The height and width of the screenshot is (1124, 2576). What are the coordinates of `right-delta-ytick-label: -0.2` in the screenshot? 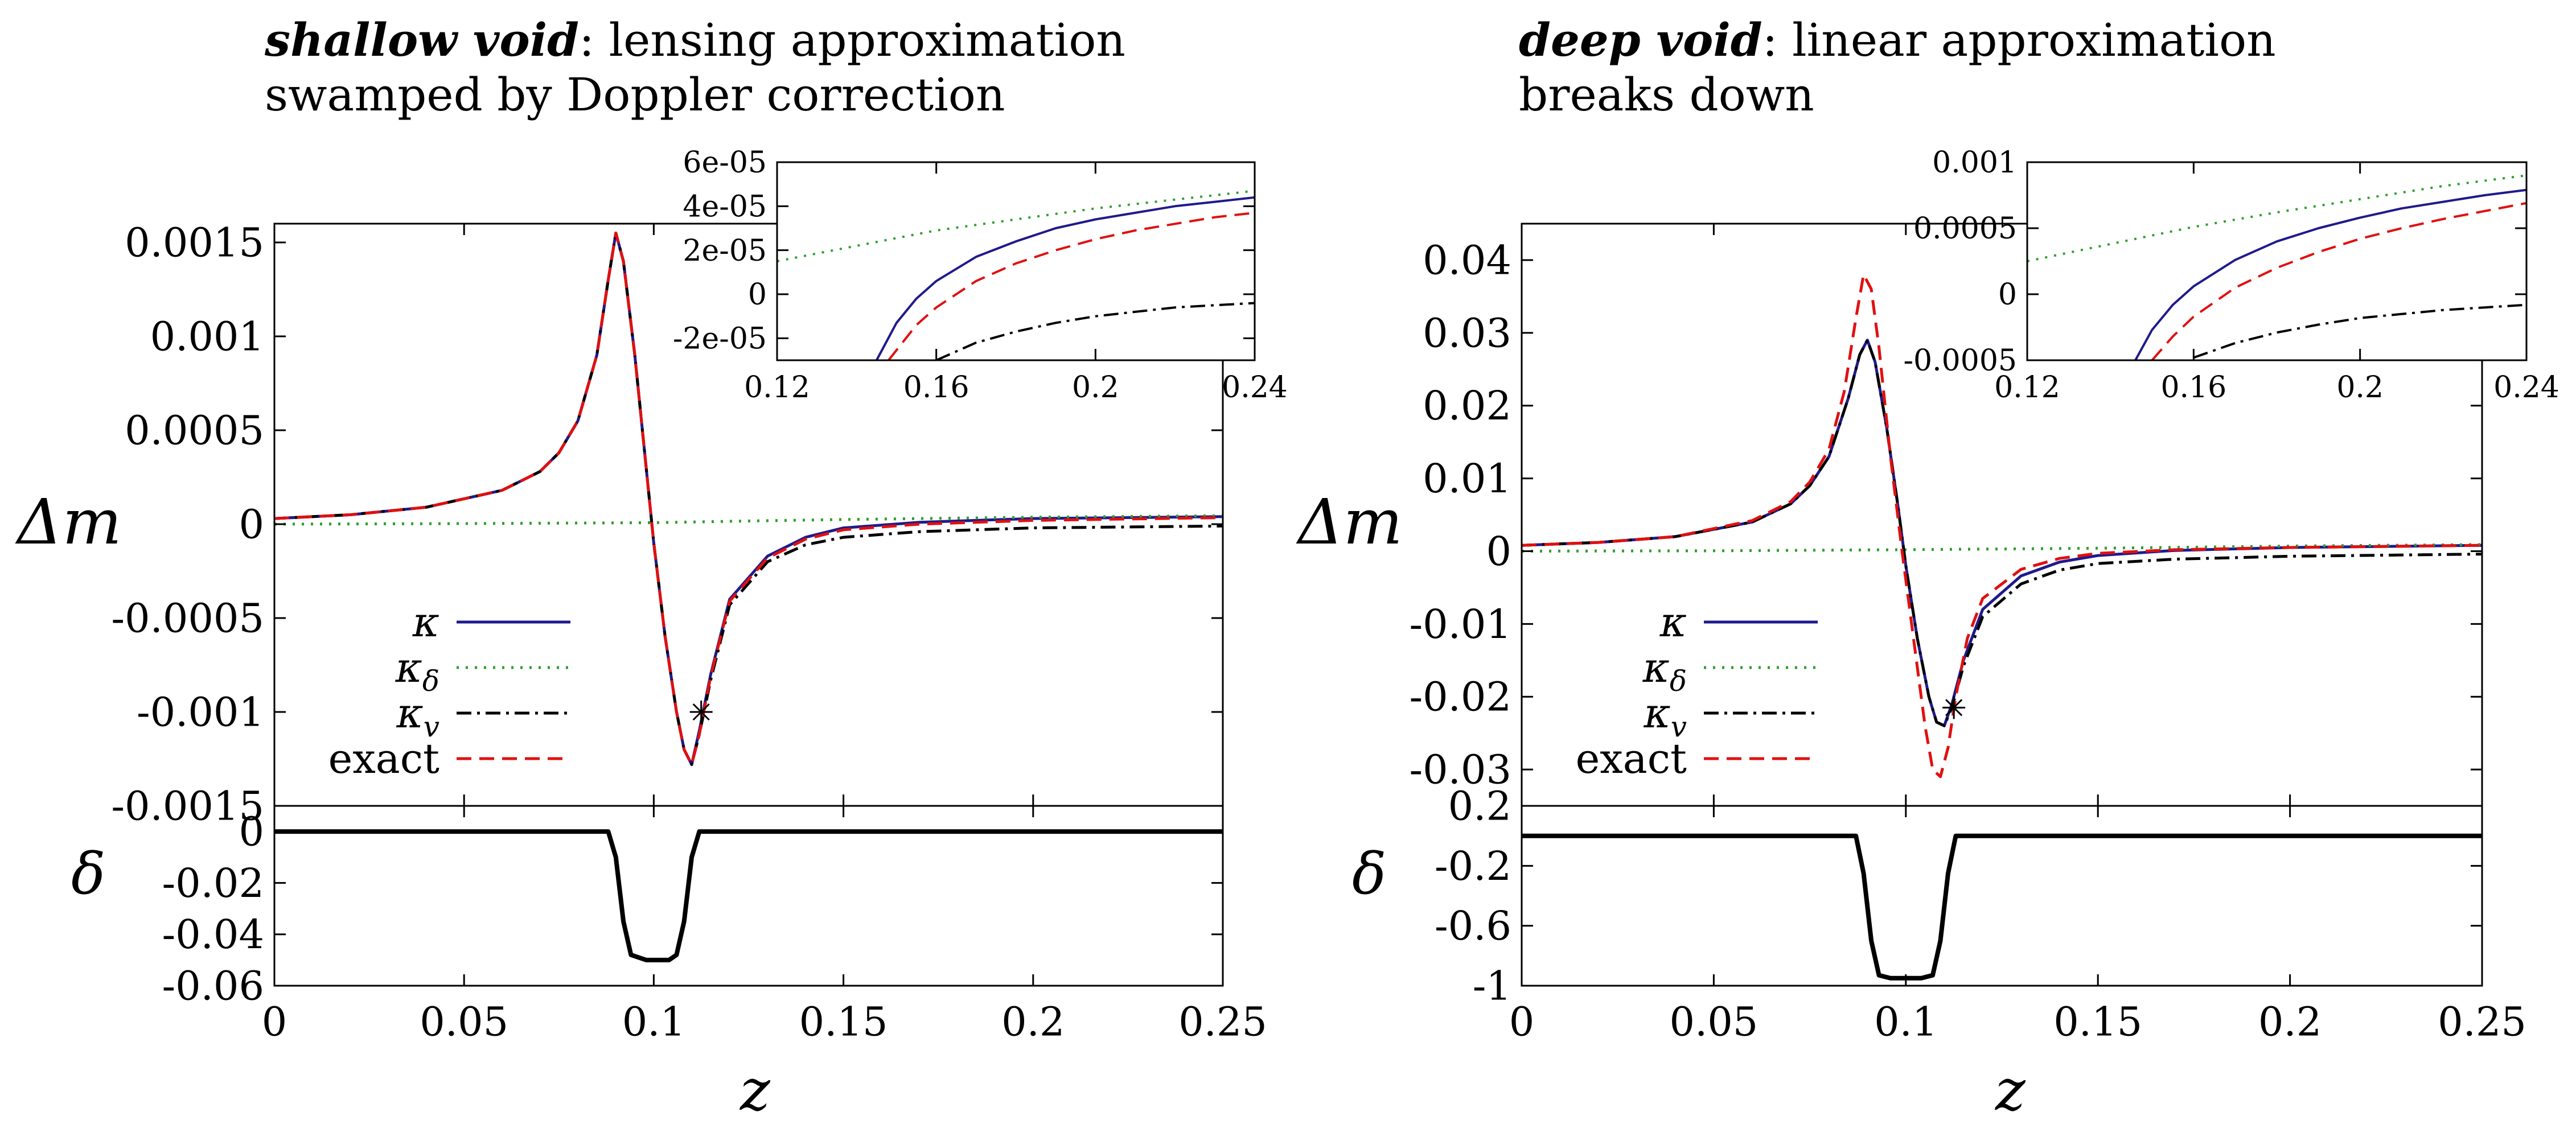 It's located at (1473, 866).